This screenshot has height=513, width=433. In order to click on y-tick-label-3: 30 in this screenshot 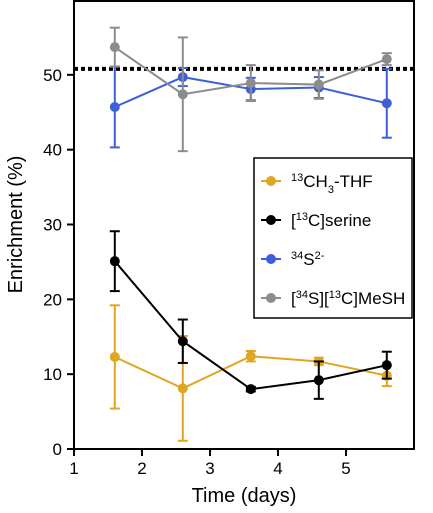, I will do `click(52, 225)`.